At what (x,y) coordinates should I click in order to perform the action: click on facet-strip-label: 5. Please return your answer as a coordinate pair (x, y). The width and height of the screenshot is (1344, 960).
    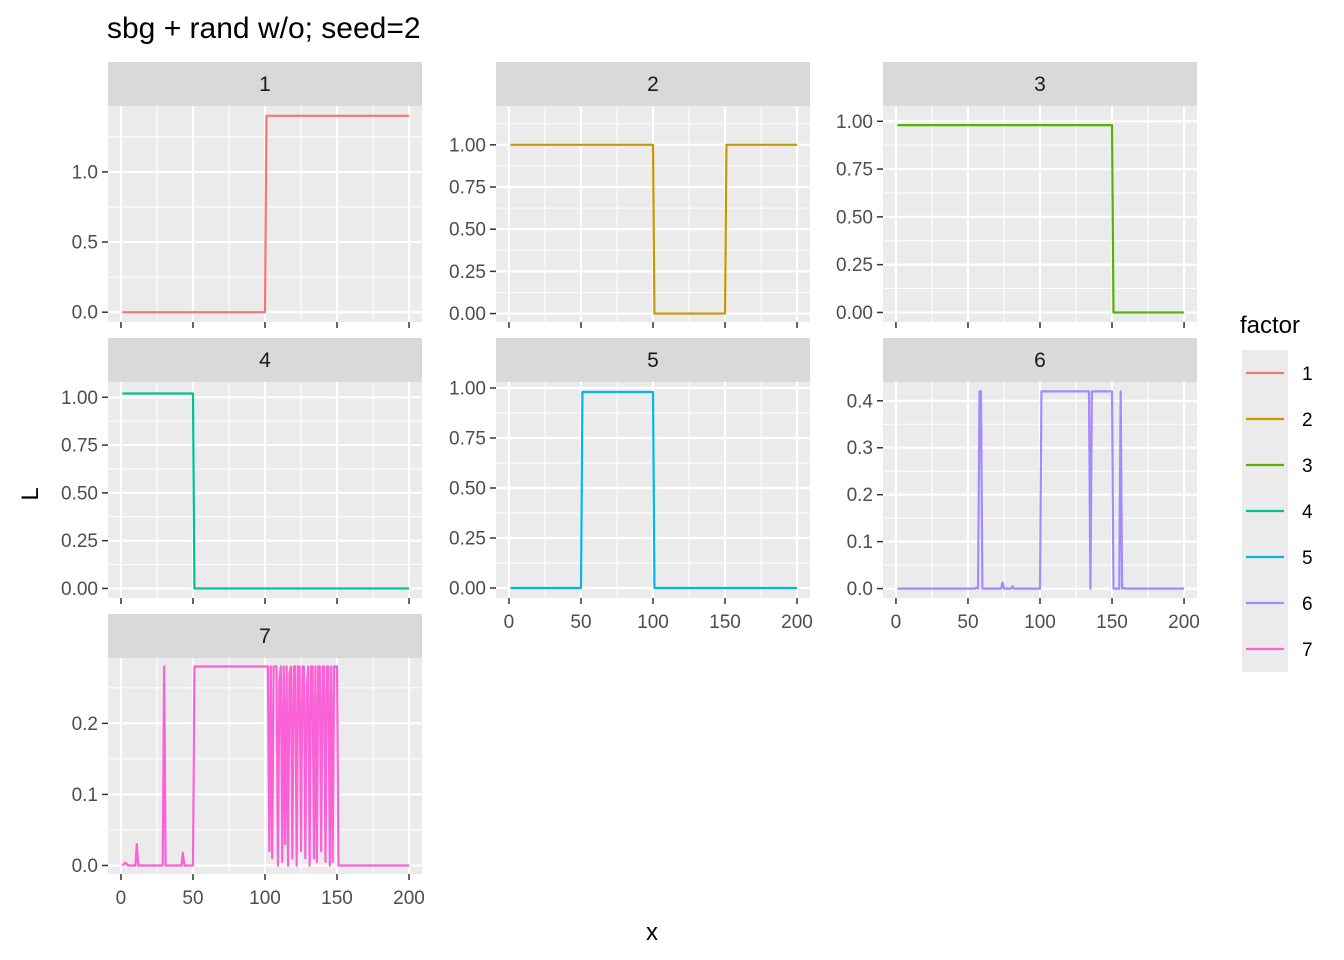
    Looking at the image, I should click on (653, 360).